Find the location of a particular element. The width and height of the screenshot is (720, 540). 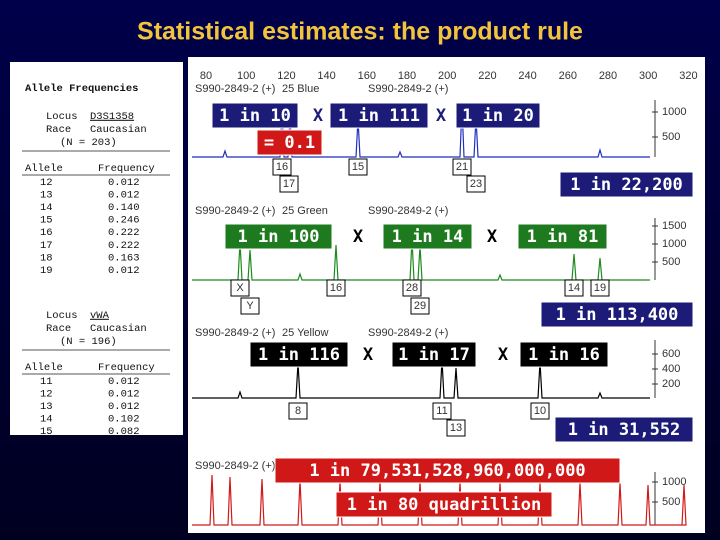

estimate: = 0.1 is located at coordinates (289, 143).